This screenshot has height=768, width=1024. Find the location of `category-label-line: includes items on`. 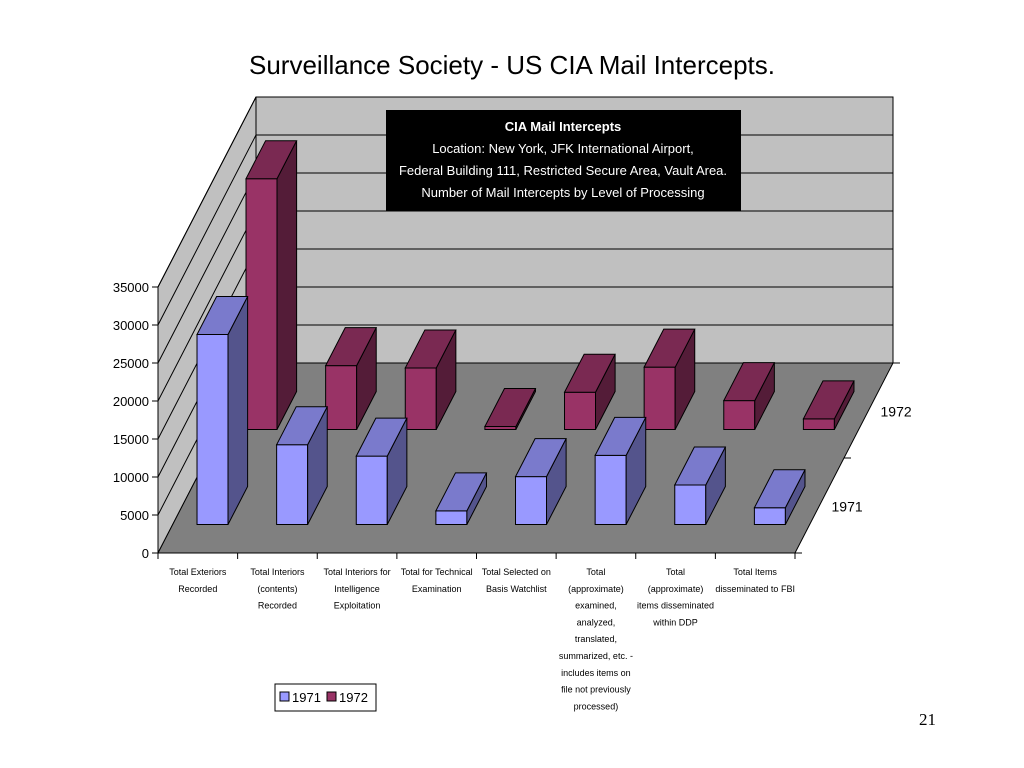

category-label-line: includes items on is located at coordinates (596, 673).